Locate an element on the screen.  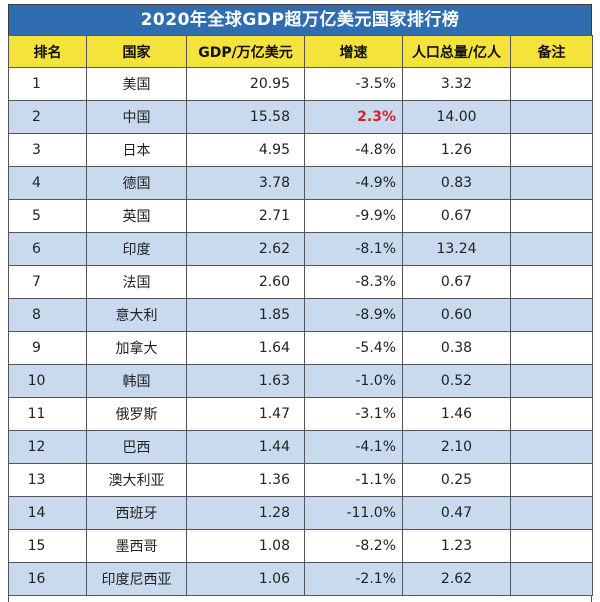
table-row: 2 中国 15.58 2.3% 14.00 is located at coordinates (300, 117).